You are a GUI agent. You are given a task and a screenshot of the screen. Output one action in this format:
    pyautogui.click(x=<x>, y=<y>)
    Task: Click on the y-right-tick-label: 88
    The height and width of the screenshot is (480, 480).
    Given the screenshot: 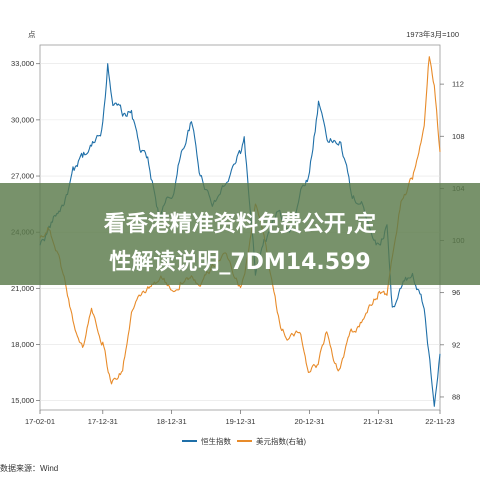 What is the action you would take?
    pyautogui.click(x=456, y=396)
    